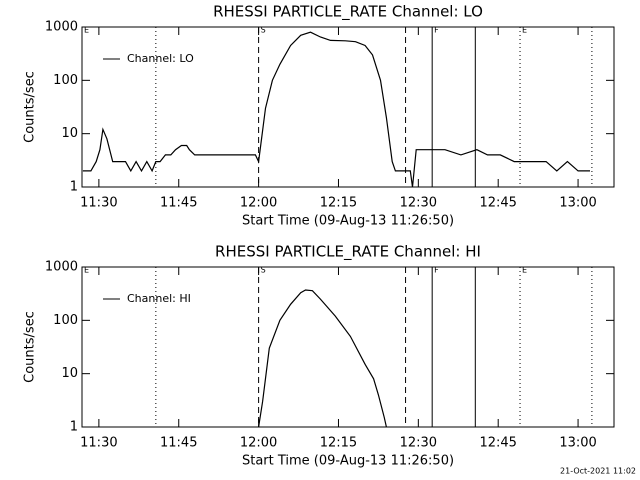 The height and width of the screenshot is (480, 640). I want to click on data-line, so click(322, 358).